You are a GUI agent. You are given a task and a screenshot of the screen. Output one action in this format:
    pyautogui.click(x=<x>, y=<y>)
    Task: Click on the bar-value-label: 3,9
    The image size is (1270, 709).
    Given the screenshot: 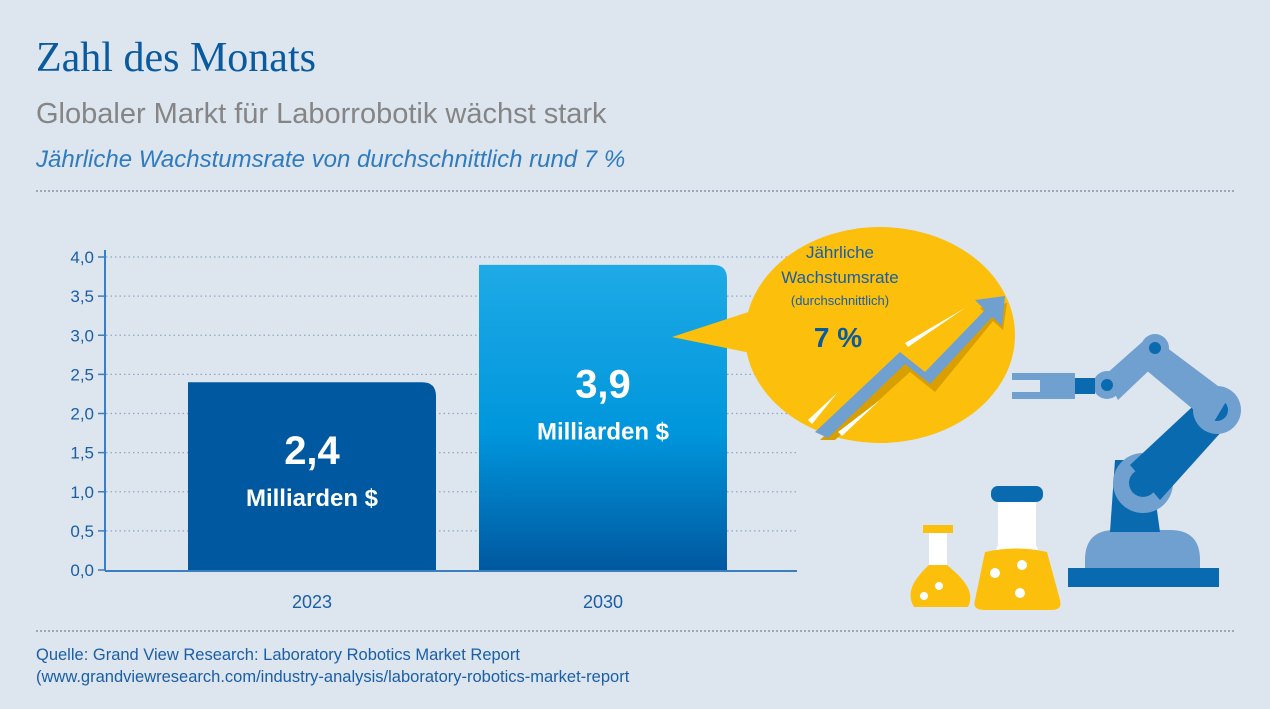 What is the action you would take?
    pyautogui.click(x=603, y=384)
    